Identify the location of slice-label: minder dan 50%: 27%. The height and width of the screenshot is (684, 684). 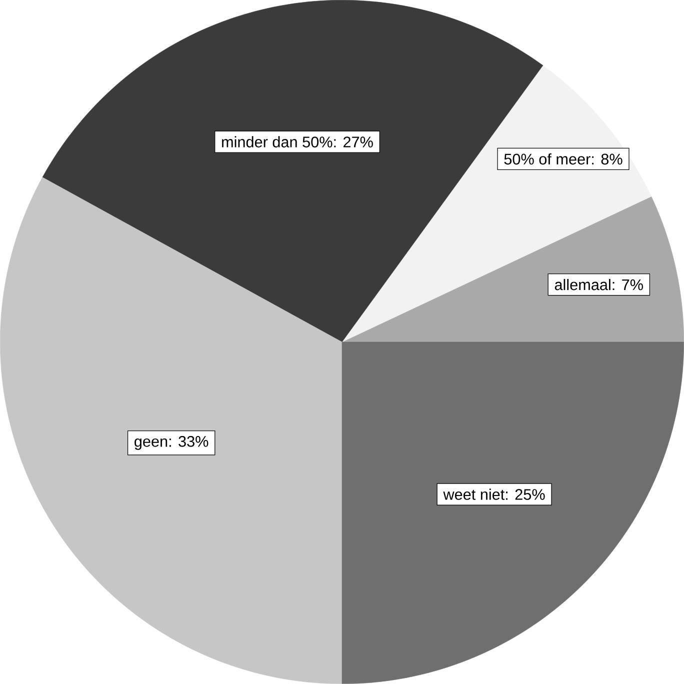
(297, 142).